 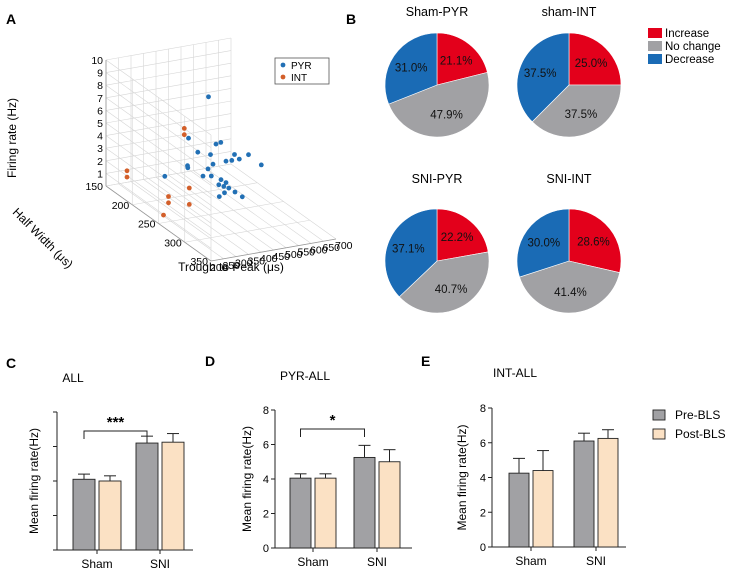 What do you see at coordinates (319, 250) in the screenshot?
I see `x-tick-label: 600` at bounding box center [319, 250].